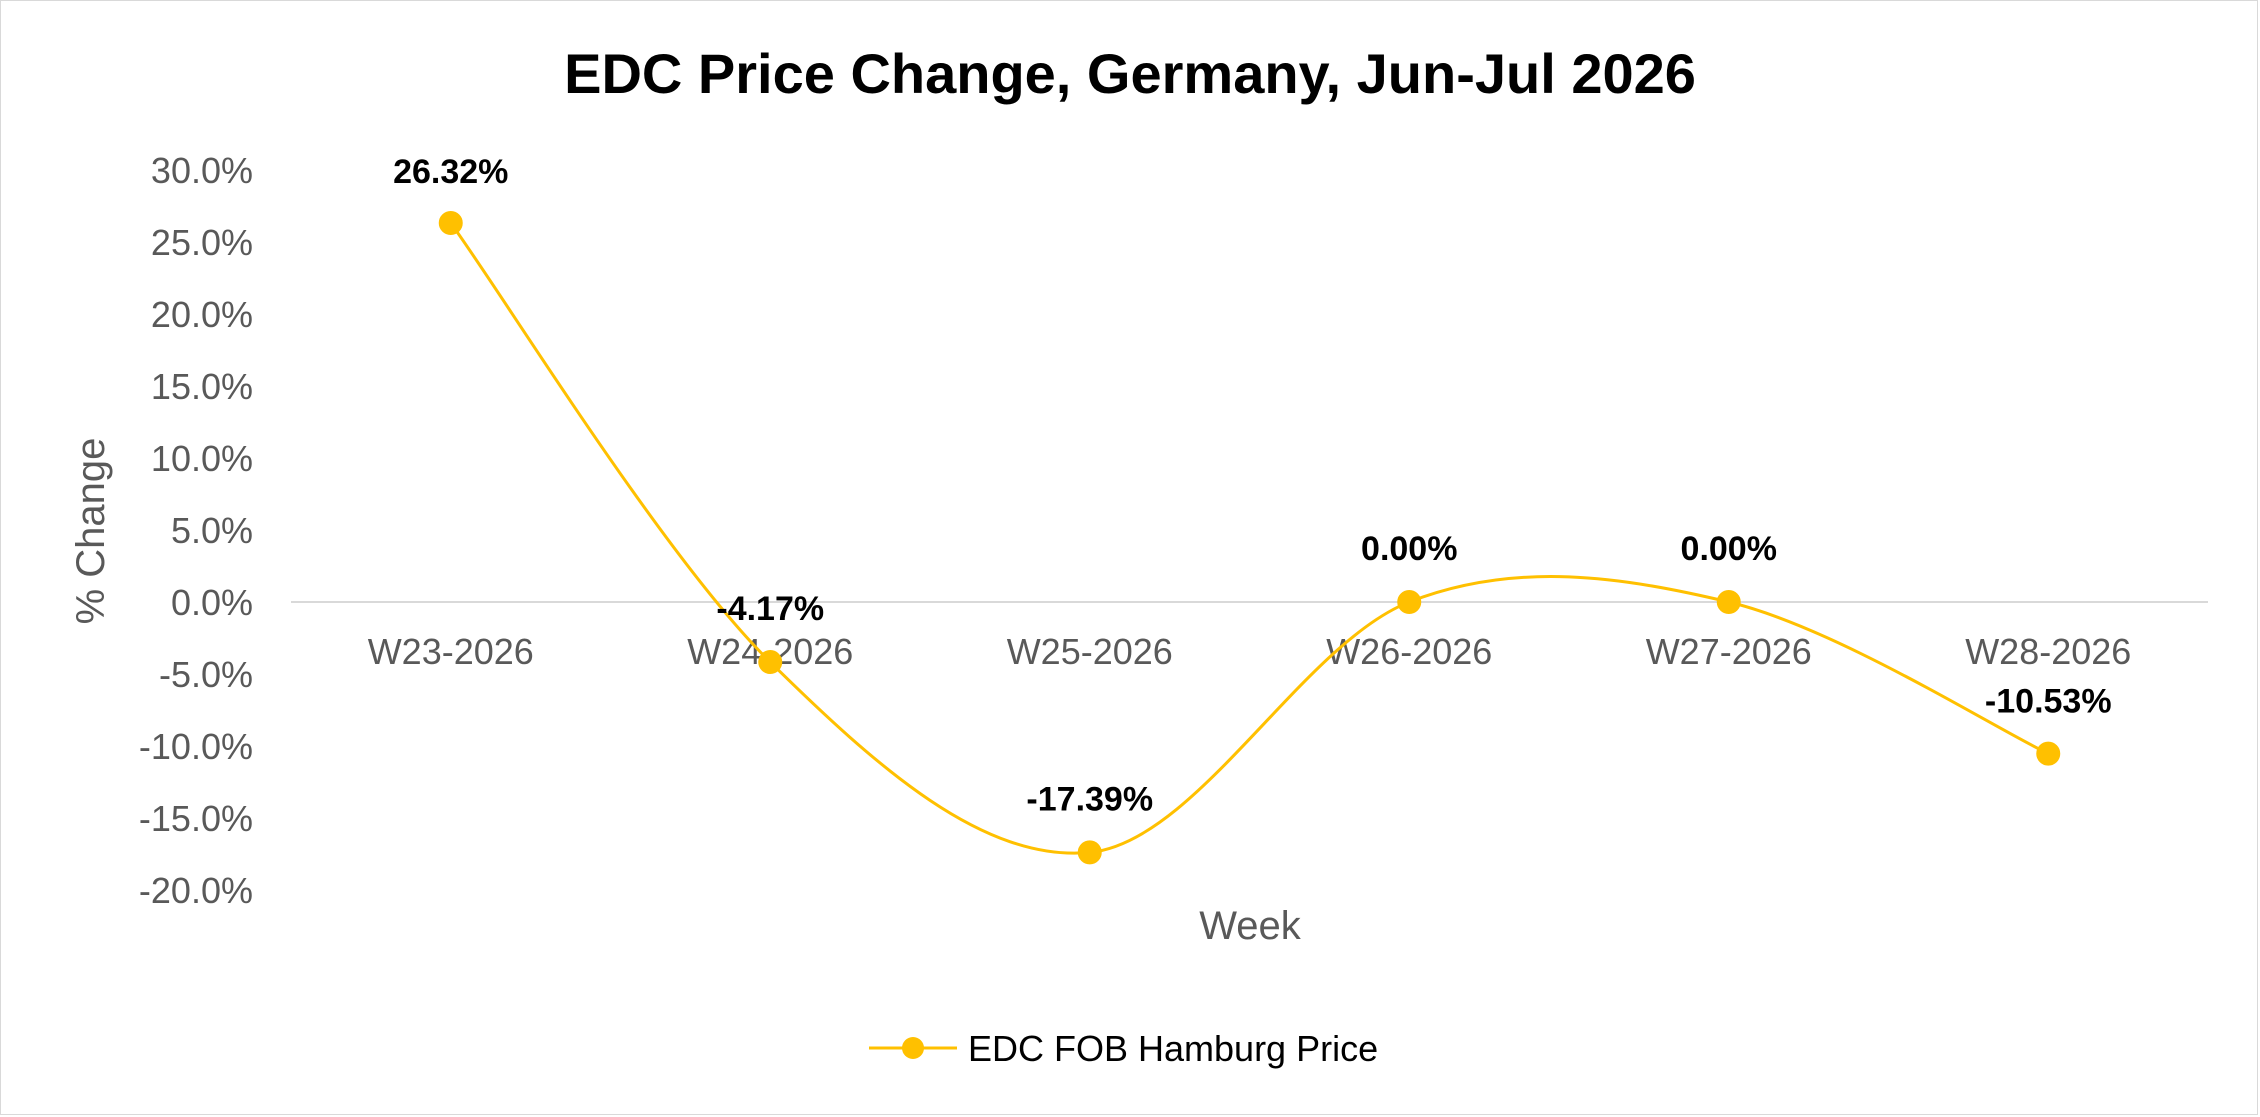  I want to click on y-tick-label: -15.0%, so click(196, 818).